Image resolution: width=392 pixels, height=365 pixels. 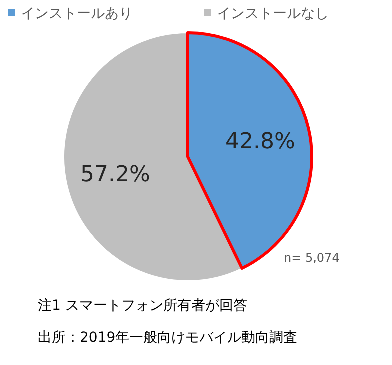 What do you see at coordinates (143, 306) in the screenshot?
I see `text: 注1 スマートフォン所有者が回答` at bounding box center [143, 306].